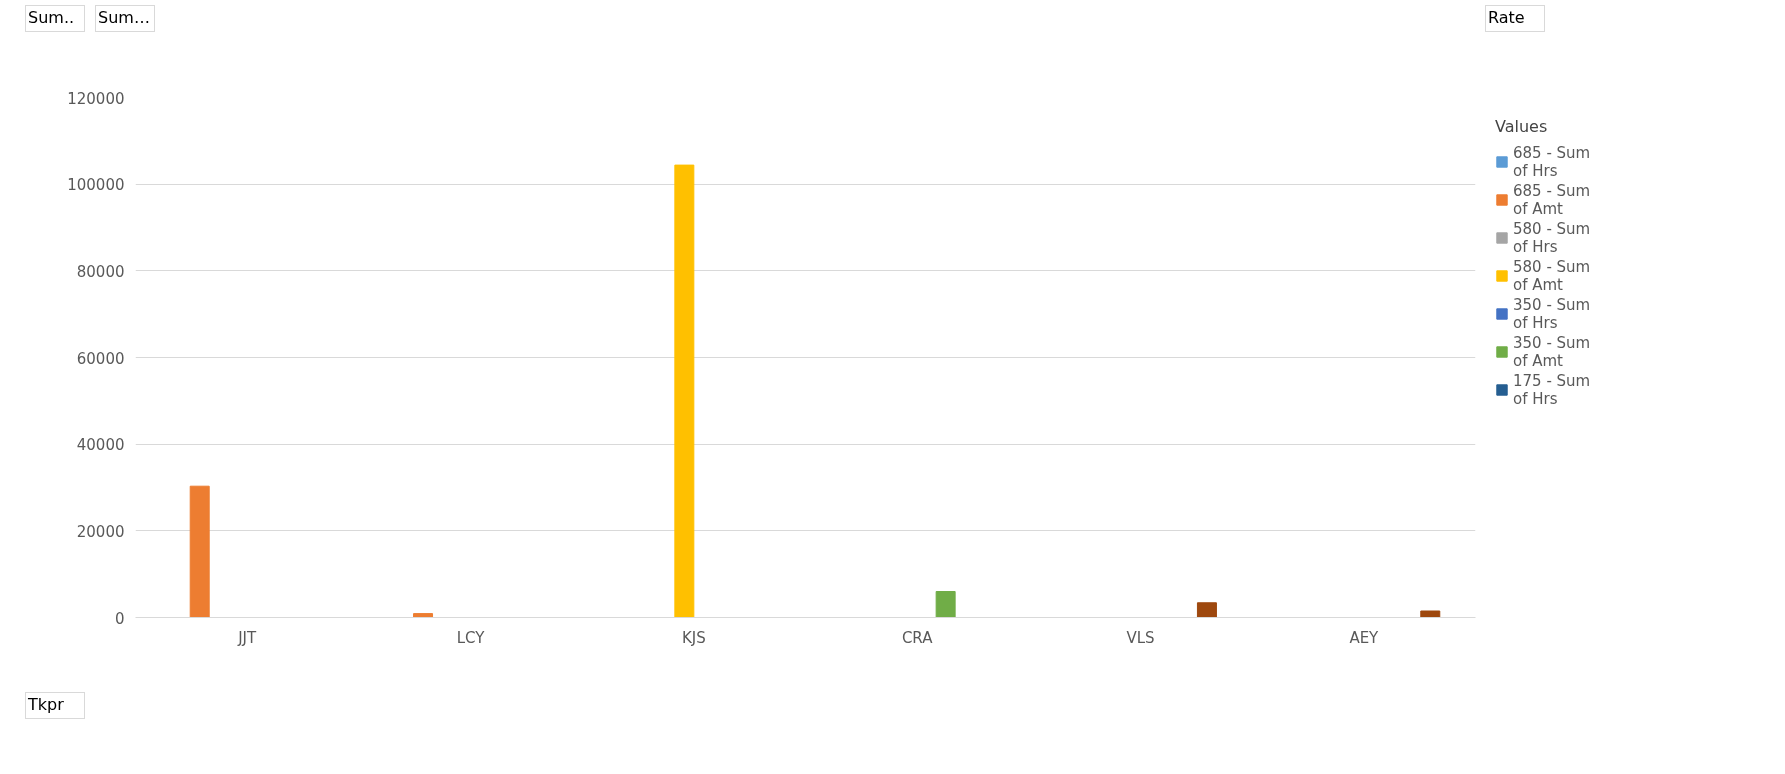 The height and width of the screenshot is (774, 1785). I want to click on x-tick-label: VLS, so click(1140, 637).